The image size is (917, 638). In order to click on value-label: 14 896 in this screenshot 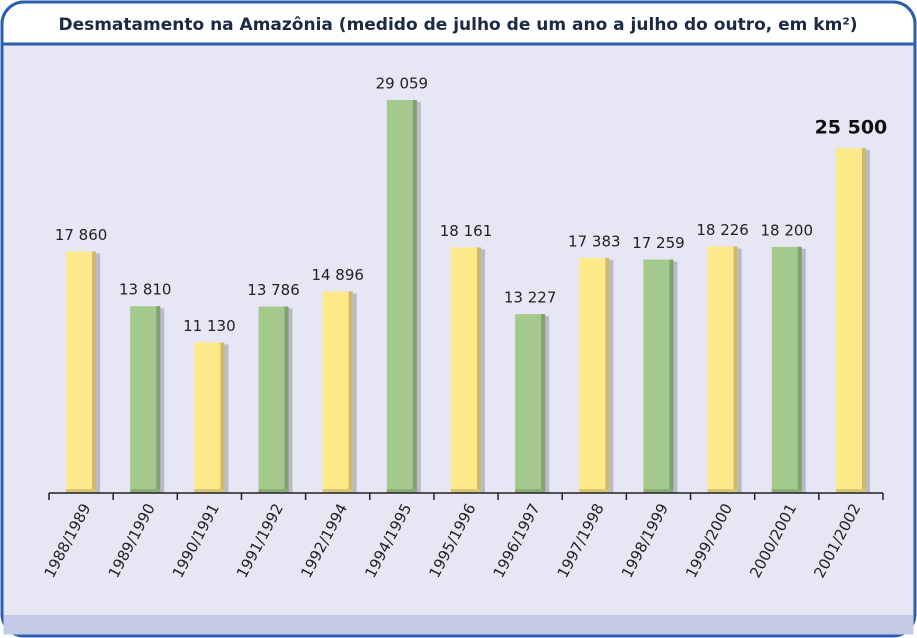, I will do `click(337, 275)`.